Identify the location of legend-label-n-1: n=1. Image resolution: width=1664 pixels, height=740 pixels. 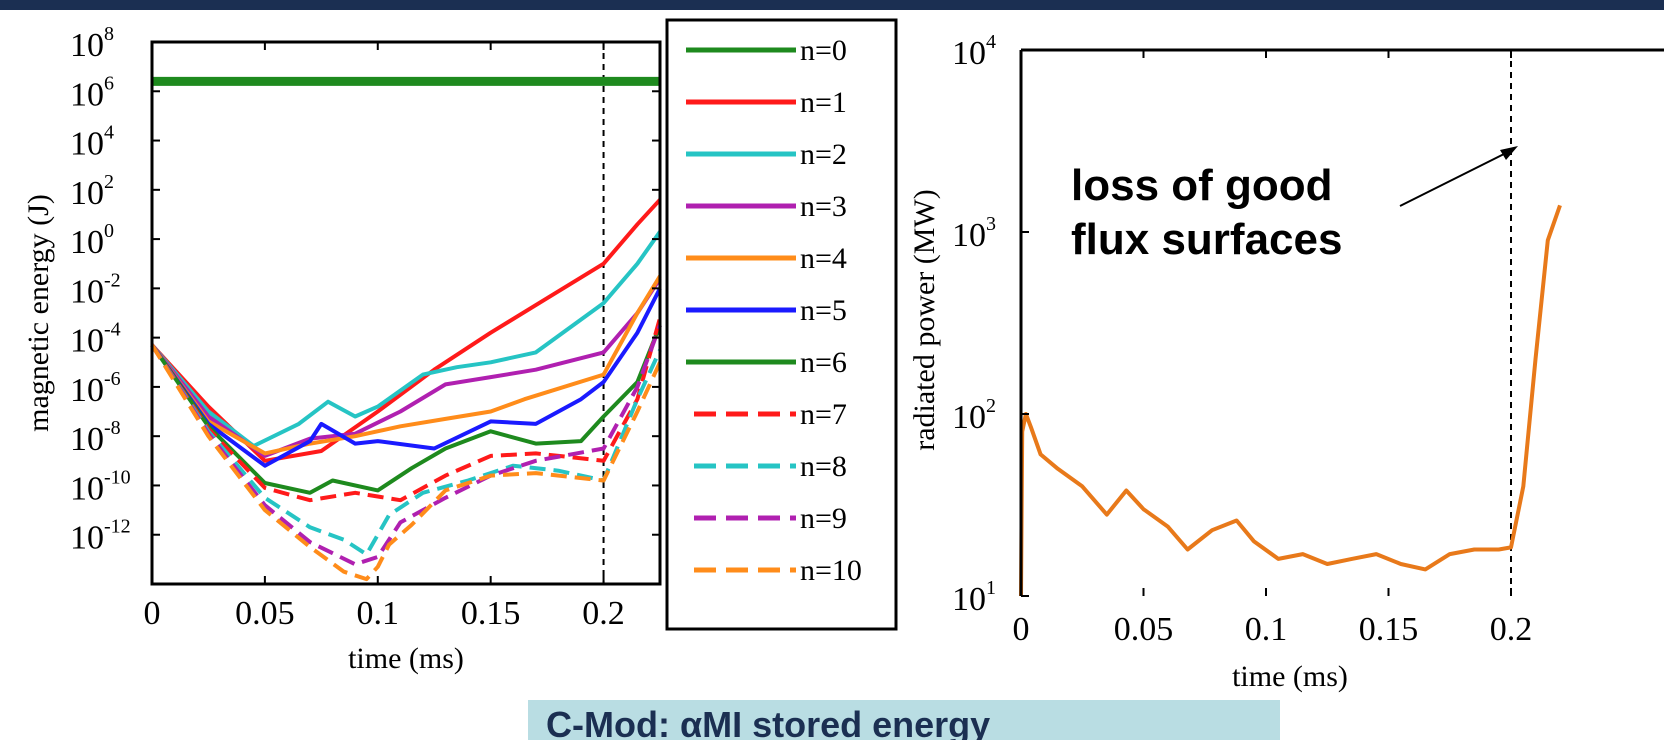
(823, 102).